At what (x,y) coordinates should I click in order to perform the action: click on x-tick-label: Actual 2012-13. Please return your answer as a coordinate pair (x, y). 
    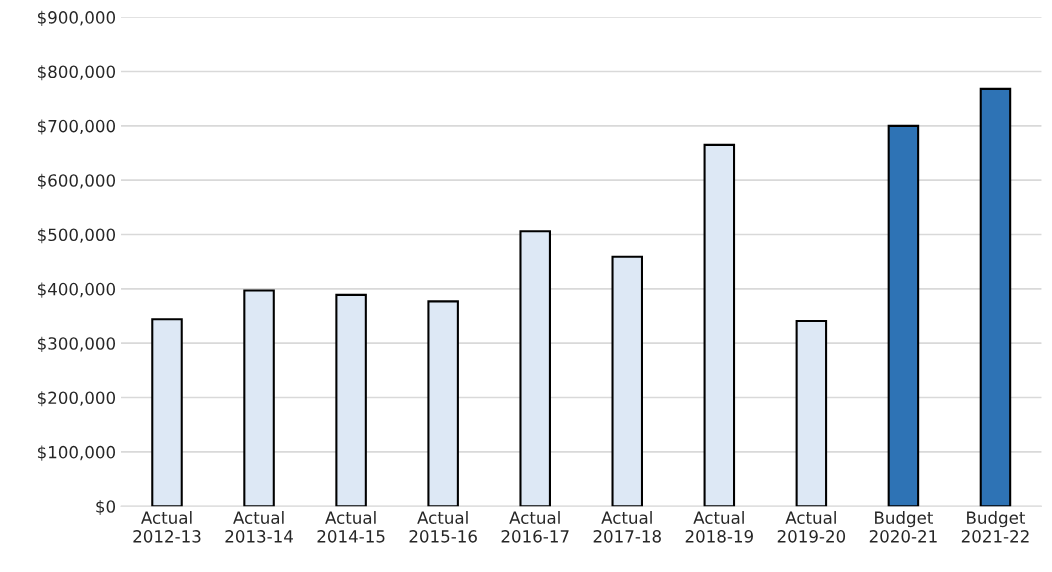
    Looking at the image, I should click on (167, 527).